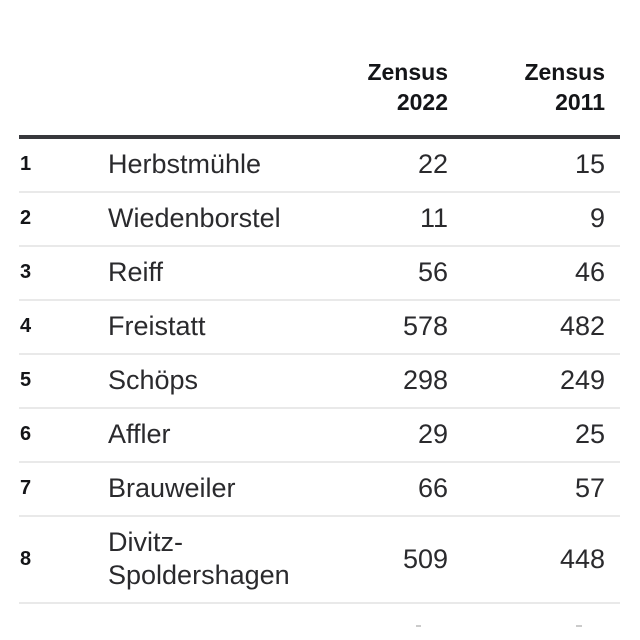  What do you see at coordinates (319, 164) in the screenshot?
I see `table-row: 1 Herbstmühle 22 15` at bounding box center [319, 164].